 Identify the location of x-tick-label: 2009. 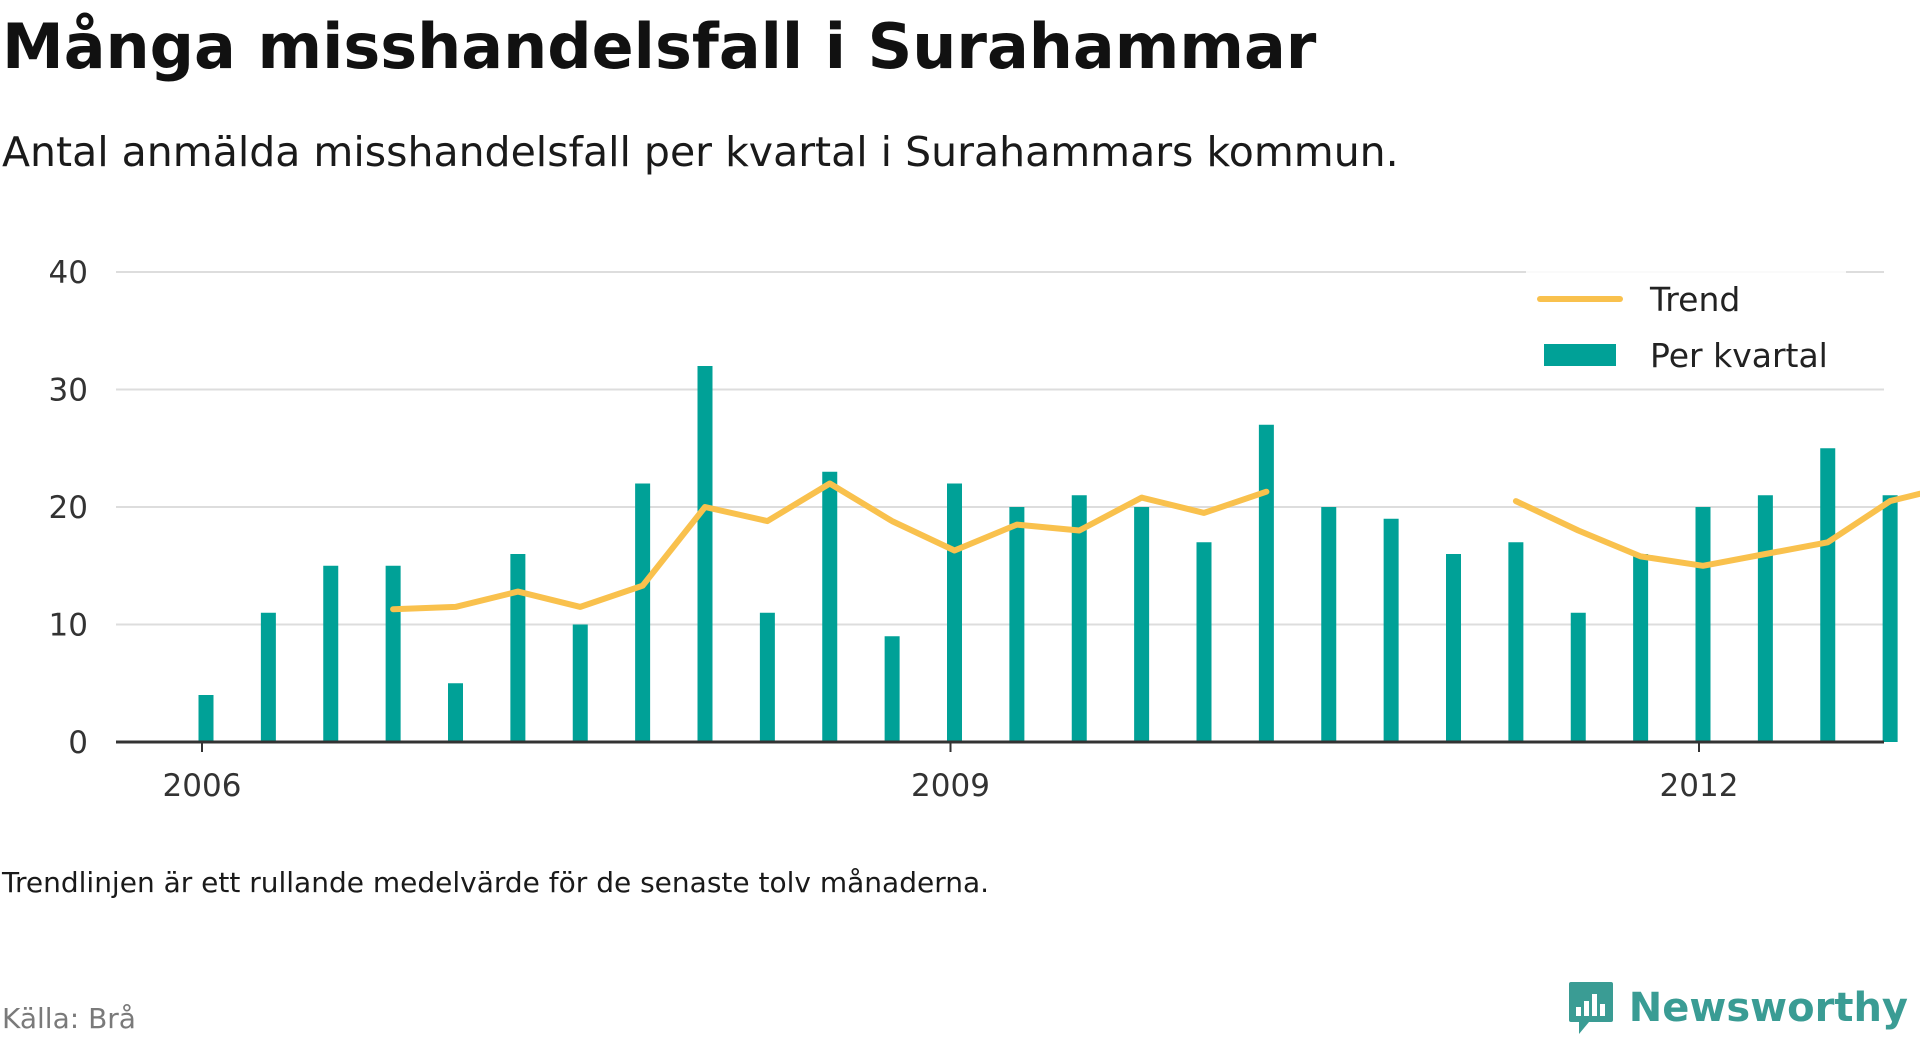
(950, 786).